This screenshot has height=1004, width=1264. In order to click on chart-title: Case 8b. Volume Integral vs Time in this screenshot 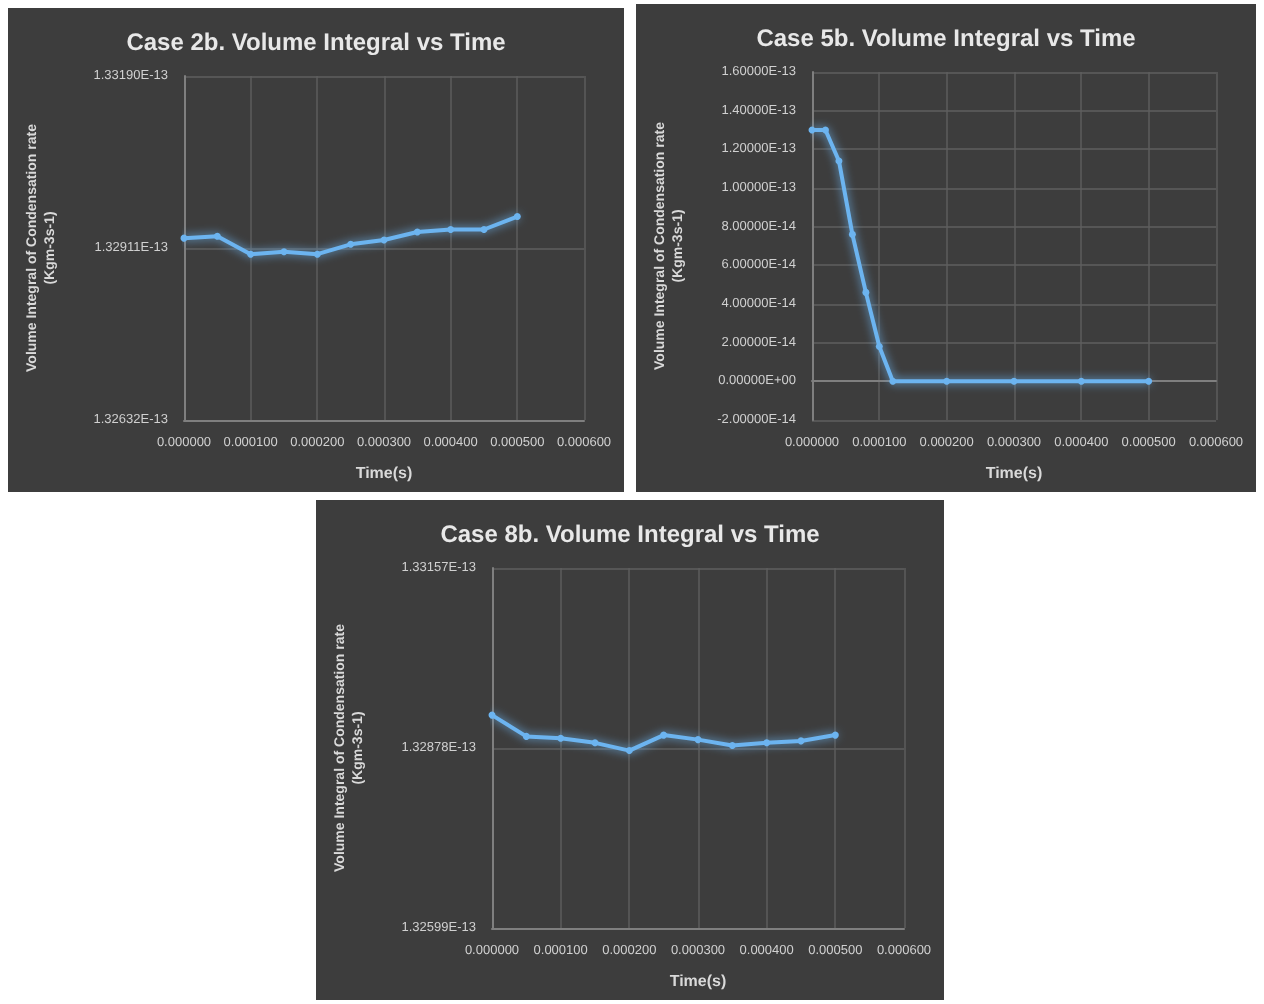, I will do `click(630, 534)`.